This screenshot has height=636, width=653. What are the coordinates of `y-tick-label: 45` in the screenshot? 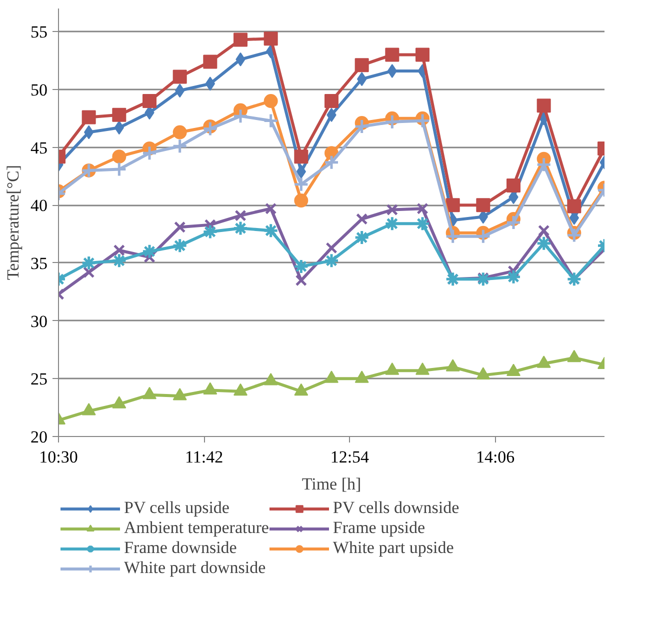 It's located at (39, 148).